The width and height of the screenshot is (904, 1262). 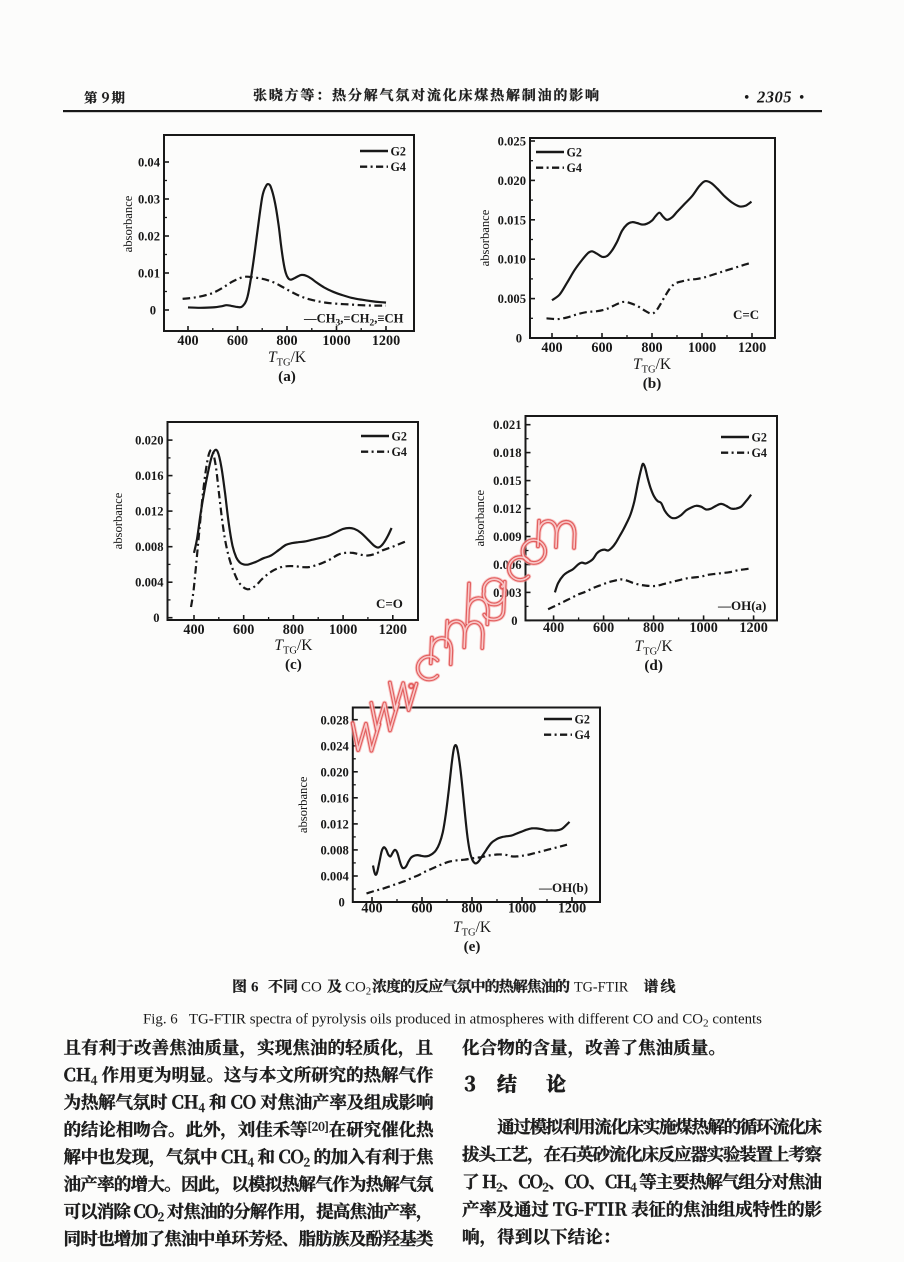 I want to click on svg-text: 0.028, so click(x=334, y=720).